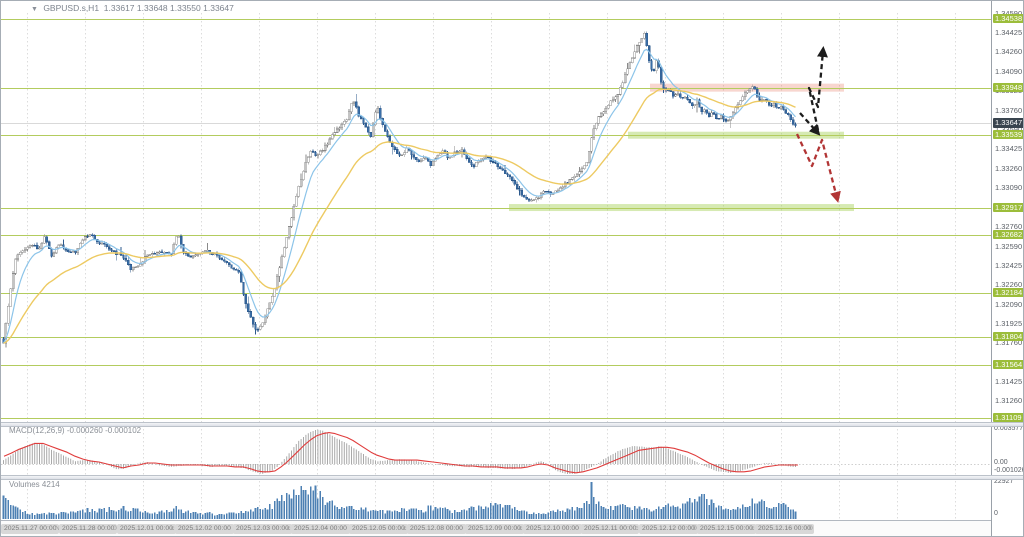 The image size is (1024, 537). I want to click on ohlc-close: 1.33647, so click(218, 8).